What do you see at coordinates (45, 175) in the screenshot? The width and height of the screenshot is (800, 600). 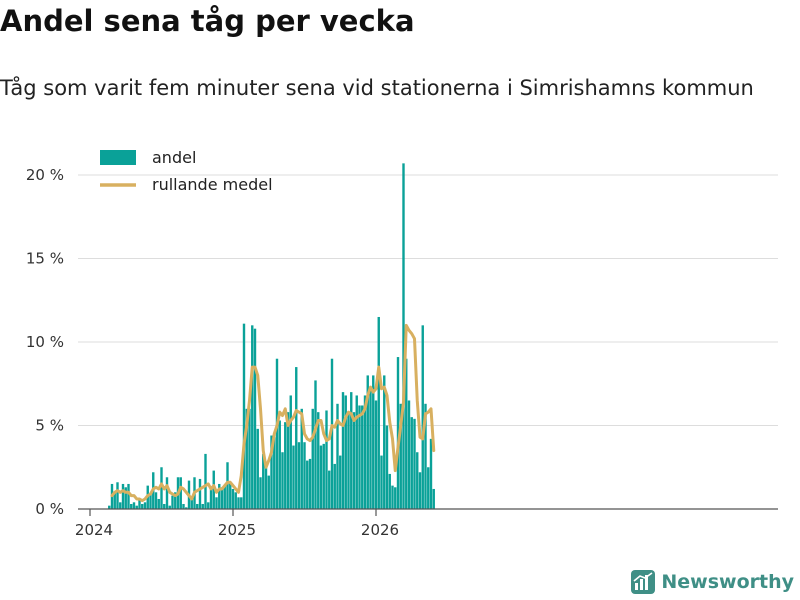 I see `y-tick-label: 20 %` at bounding box center [45, 175].